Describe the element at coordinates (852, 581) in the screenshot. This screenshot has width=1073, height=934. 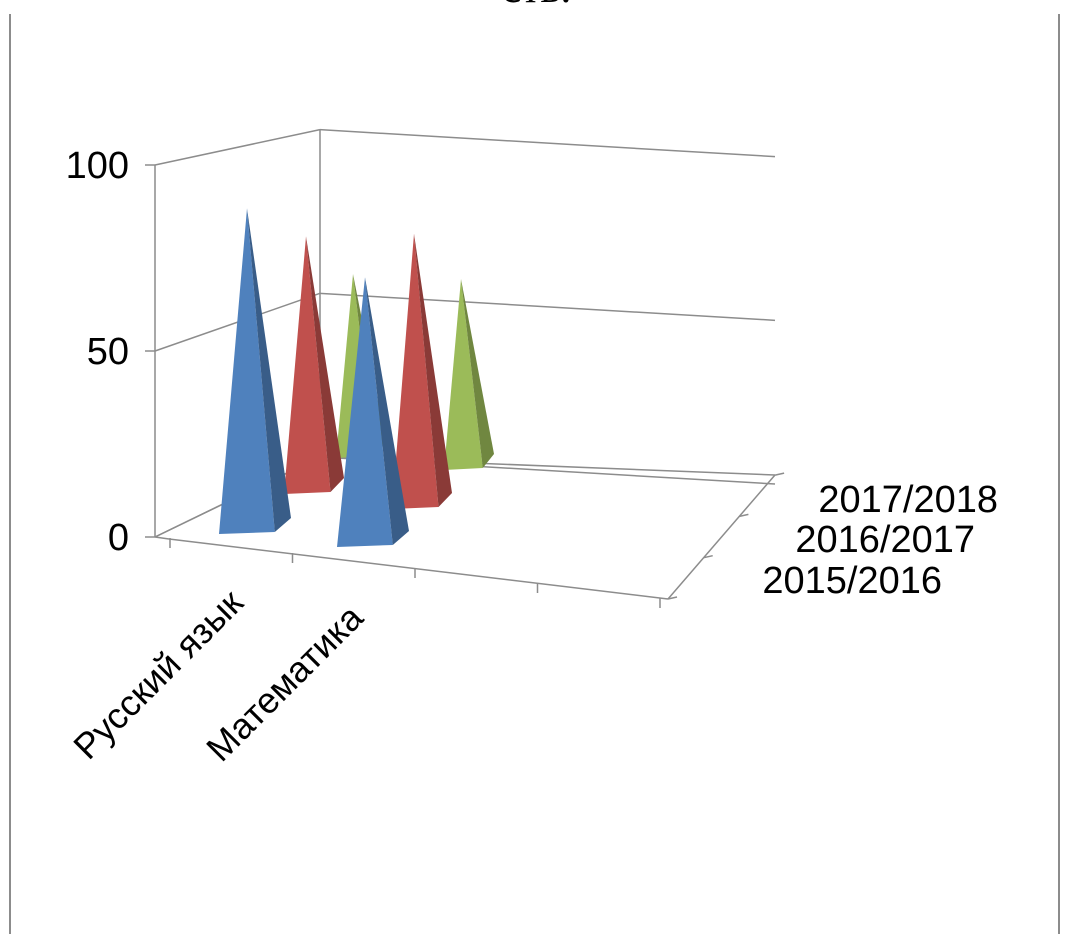
I see `series-label: 2015/2016` at that location.